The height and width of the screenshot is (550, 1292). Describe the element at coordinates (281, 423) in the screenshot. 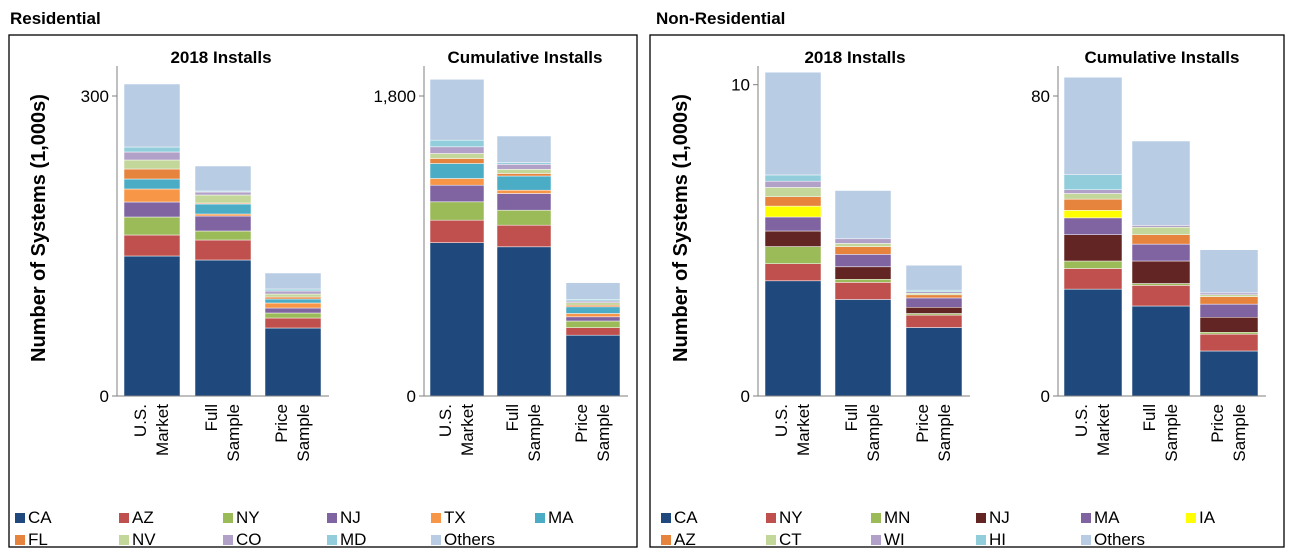

I see `x-tick-label-line: Price` at that location.